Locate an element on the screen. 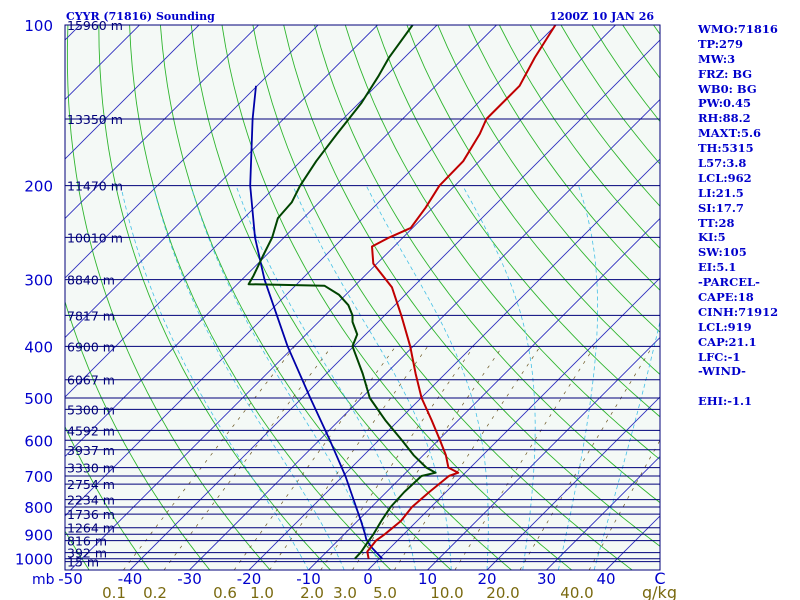 The image size is (800, 600). stability-index: LI:21.5 is located at coordinates (721, 192).